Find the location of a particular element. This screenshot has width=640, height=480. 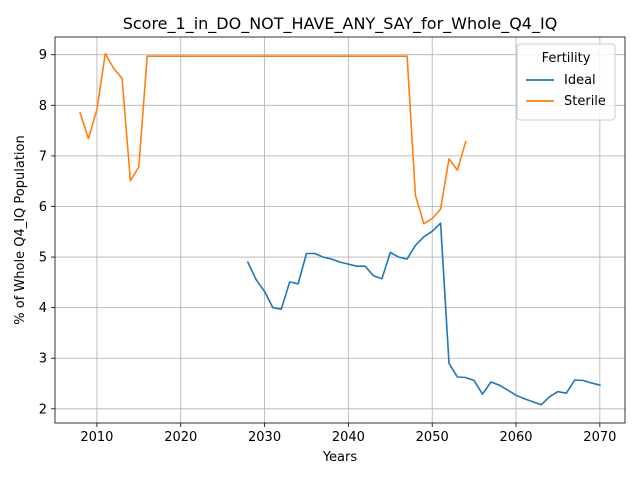

x-axis-ticks: 2010 2020 2030 2040 2050 2060 2070 is located at coordinates (348, 434).